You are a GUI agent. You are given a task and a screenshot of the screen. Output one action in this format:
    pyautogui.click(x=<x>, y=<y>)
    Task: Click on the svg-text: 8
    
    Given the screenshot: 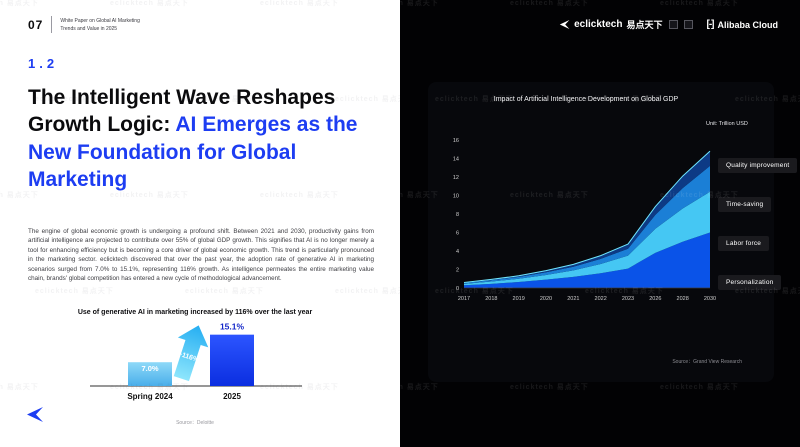 What is the action you would take?
    pyautogui.click(x=457, y=215)
    